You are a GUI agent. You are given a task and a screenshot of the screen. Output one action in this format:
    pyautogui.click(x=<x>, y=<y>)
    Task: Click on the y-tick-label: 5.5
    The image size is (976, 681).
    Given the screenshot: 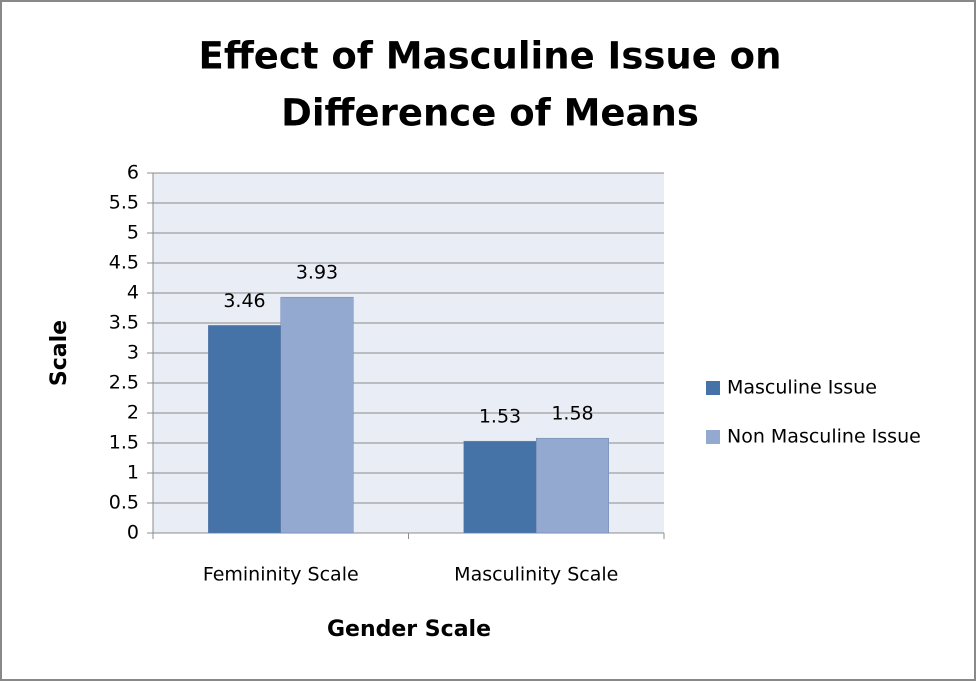 What is the action you would take?
    pyautogui.click(x=124, y=203)
    